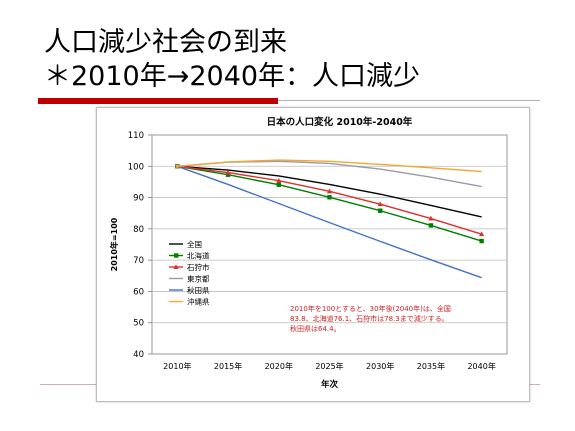  What do you see at coordinates (409, 100) in the screenshot?
I see `title-divider-line` at bounding box center [409, 100].